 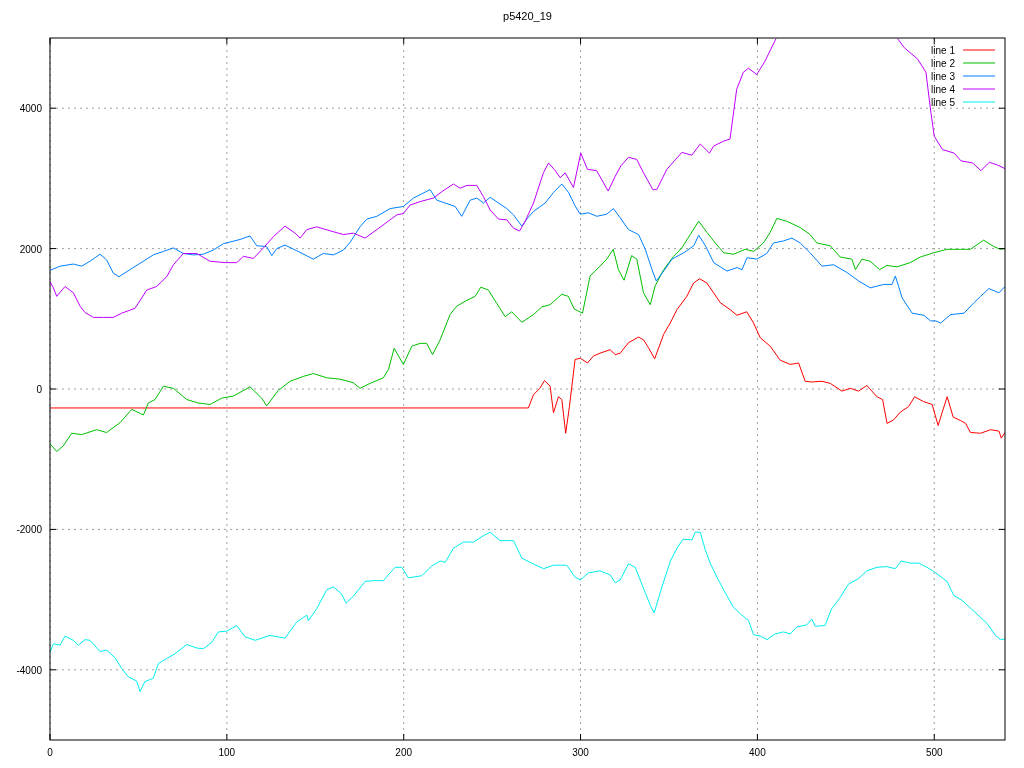 I want to click on y-tick-label: -4000, so click(x=29, y=670).